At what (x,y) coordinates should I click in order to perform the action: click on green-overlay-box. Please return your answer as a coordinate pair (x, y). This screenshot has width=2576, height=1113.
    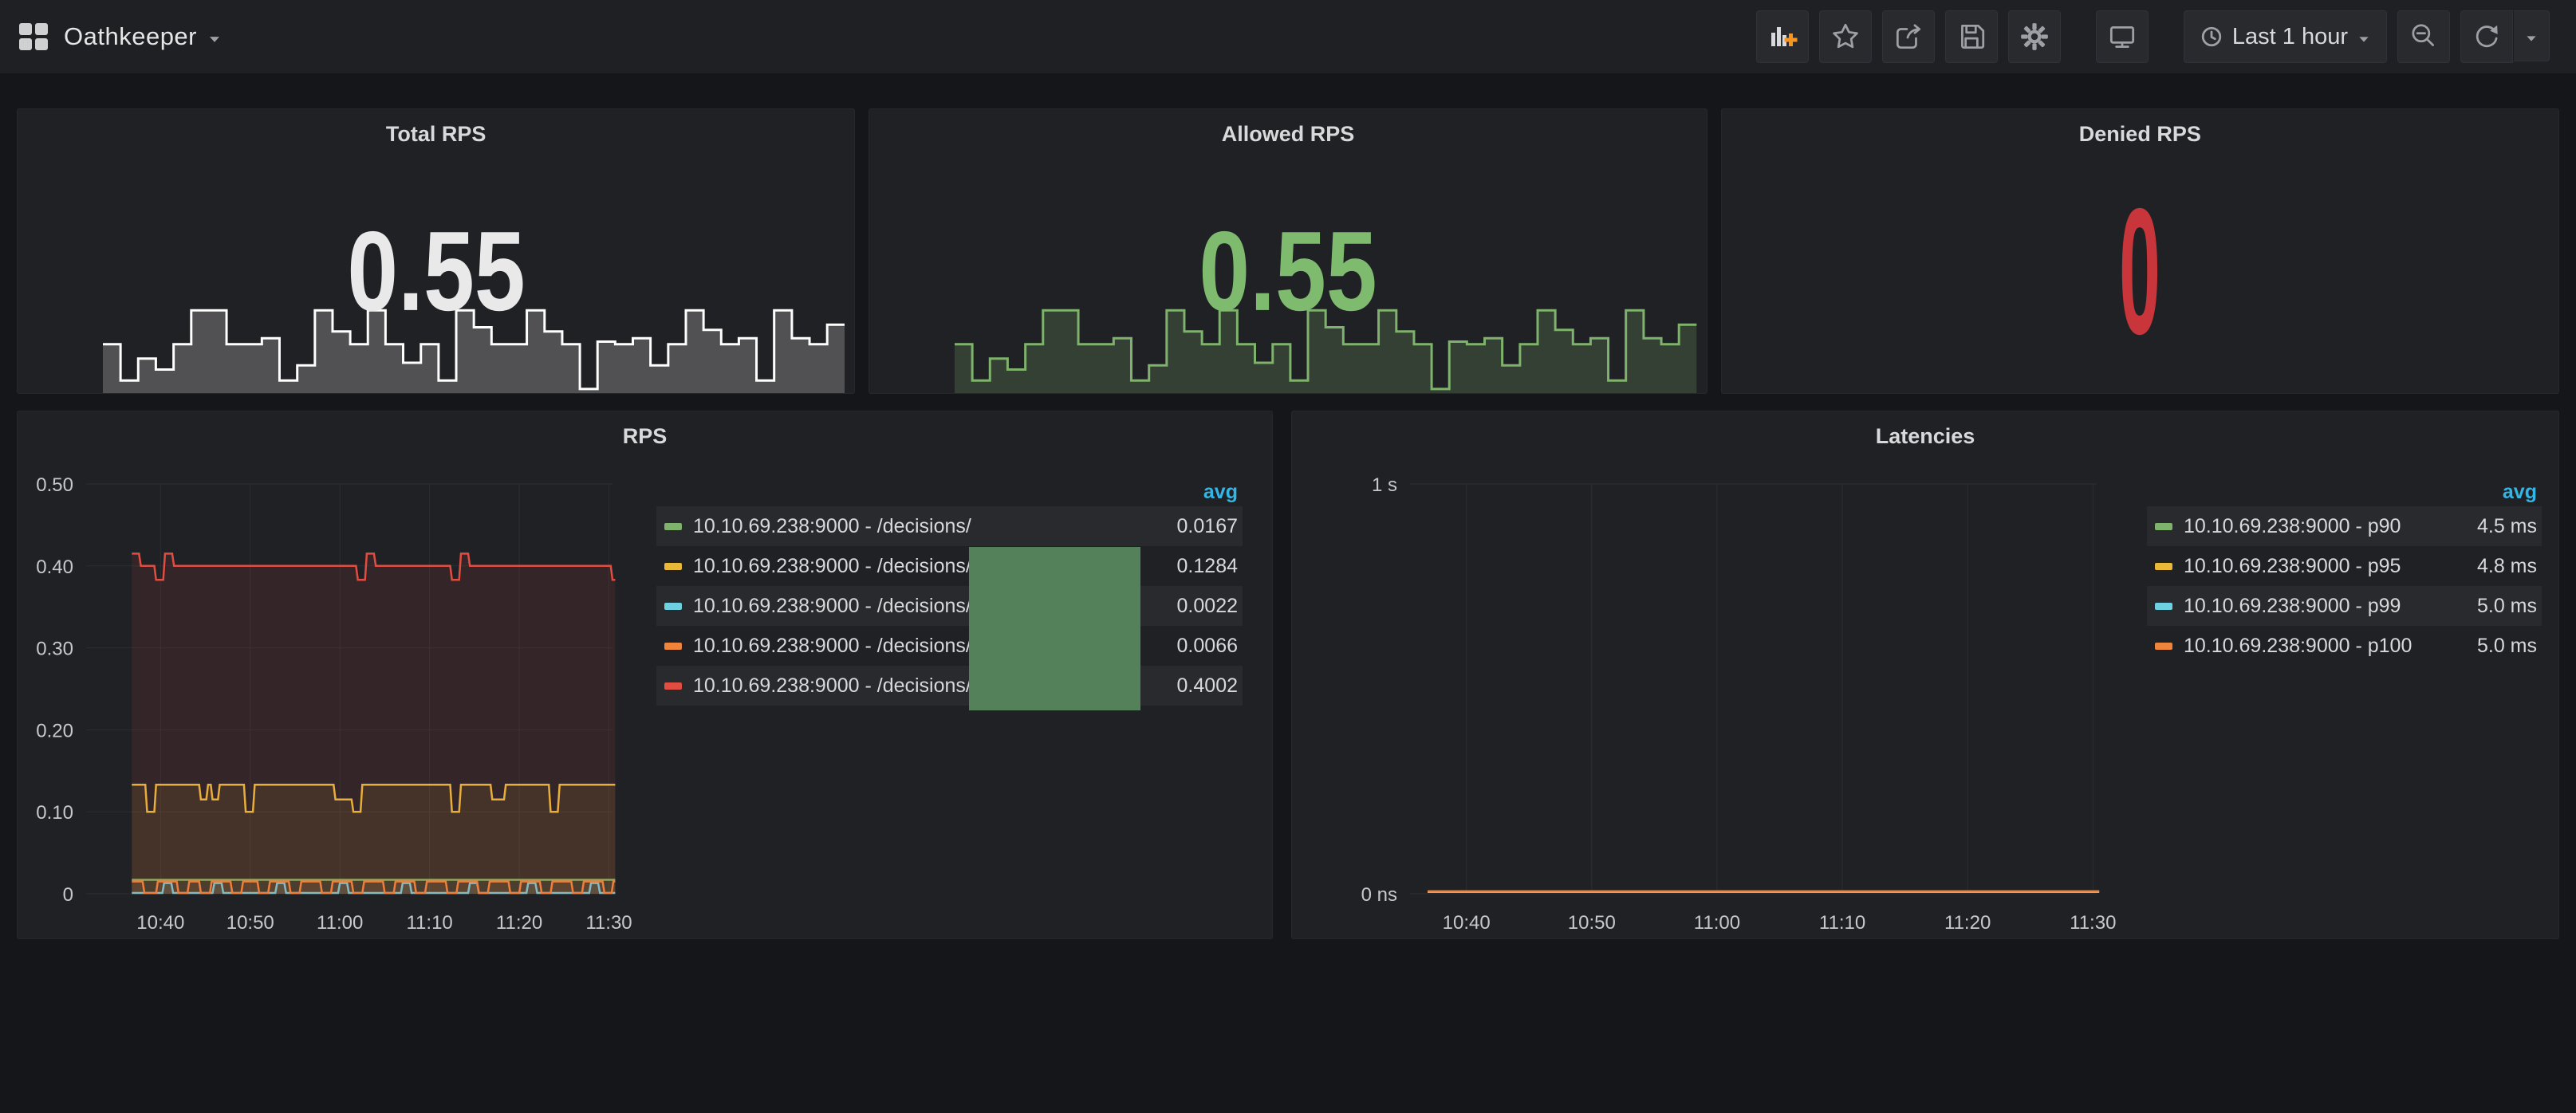
    Looking at the image, I should click on (1054, 628).